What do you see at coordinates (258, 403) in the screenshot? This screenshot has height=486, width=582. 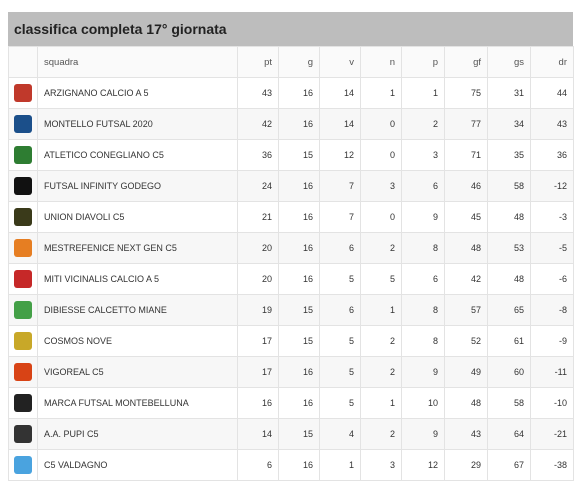 I see `stat-pt: 16` at bounding box center [258, 403].